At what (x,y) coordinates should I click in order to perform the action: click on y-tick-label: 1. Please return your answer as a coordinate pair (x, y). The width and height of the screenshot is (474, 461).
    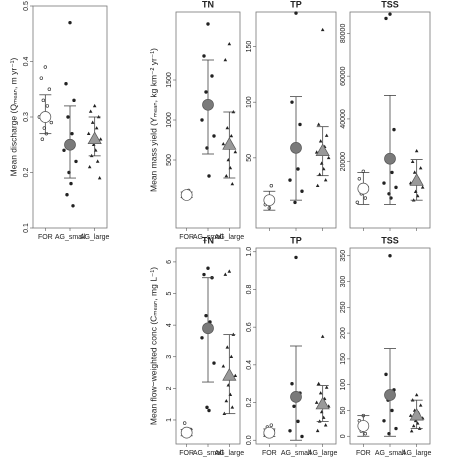
    Looking at the image, I should click on (169, 420).